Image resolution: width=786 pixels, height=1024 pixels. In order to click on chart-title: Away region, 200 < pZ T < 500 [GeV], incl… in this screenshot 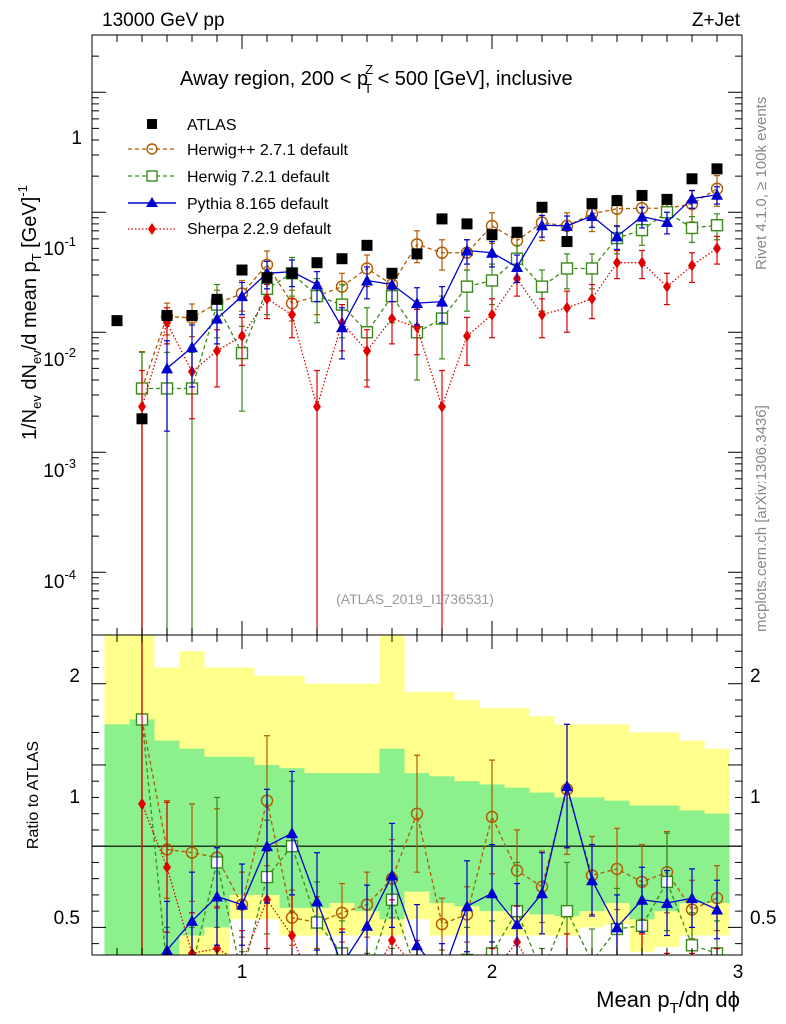, I will do `click(376, 79)`.